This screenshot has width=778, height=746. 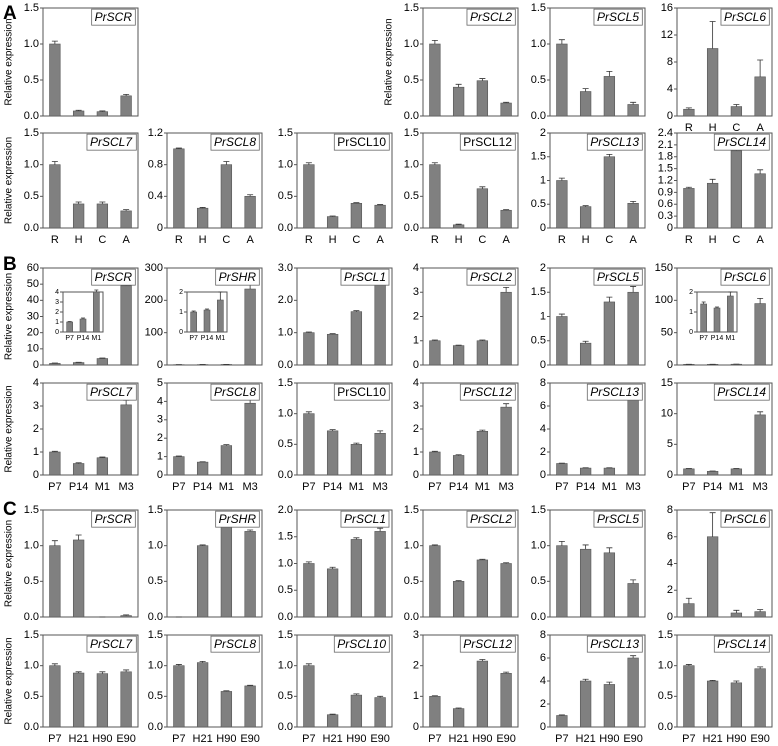 What do you see at coordinates (285, 383) in the screenshot?
I see `y-tick-label: 1.5` at bounding box center [285, 383].